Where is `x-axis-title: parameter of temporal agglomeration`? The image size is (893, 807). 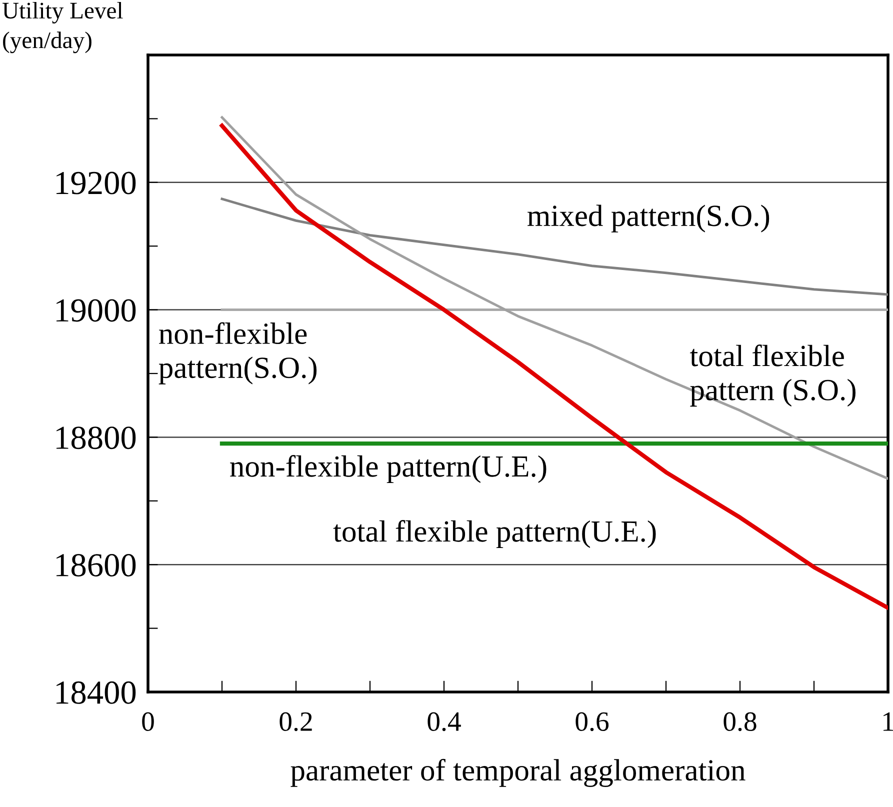
x-axis-title: parameter of temporal agglomeration is located at coordinates (518, 772).